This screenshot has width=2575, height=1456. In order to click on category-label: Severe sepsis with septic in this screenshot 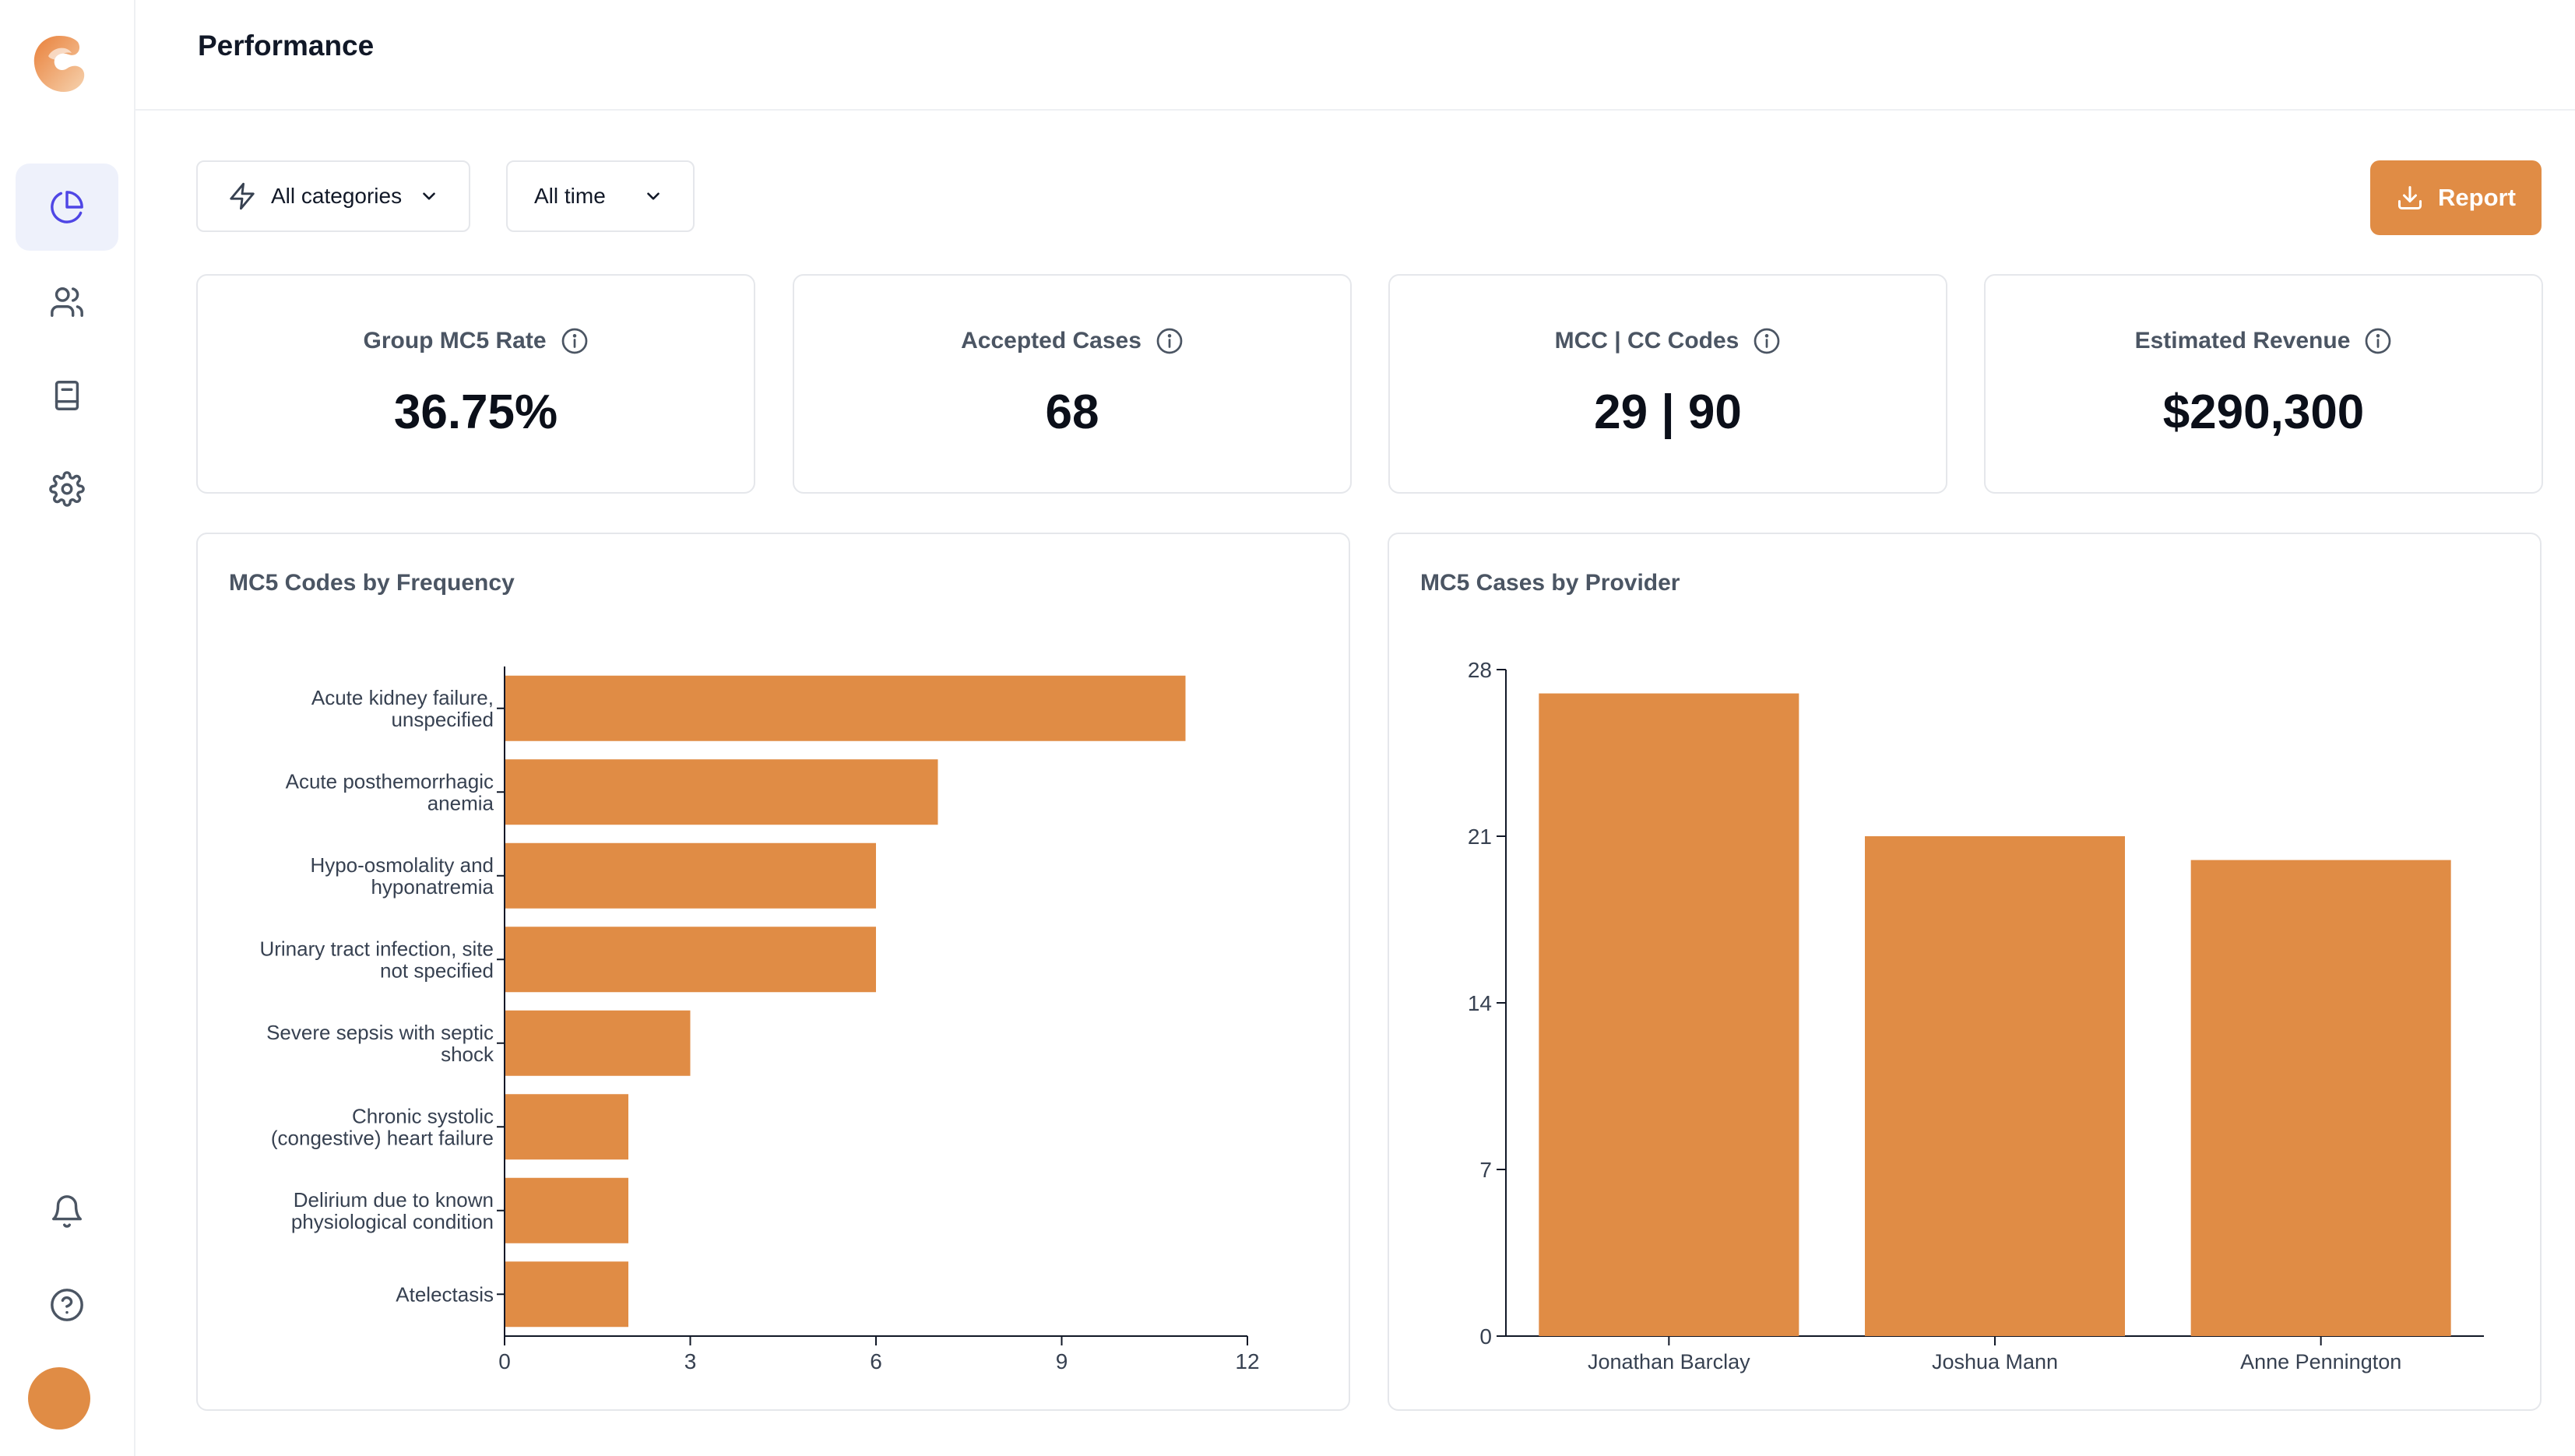, I will do `click(380, 1032)`.